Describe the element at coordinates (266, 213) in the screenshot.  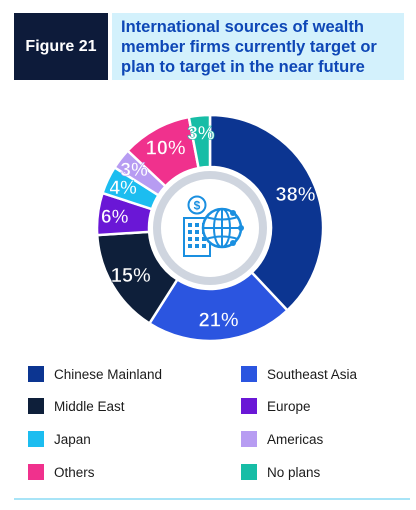
I see `slice-chinese-mainland` at that location.